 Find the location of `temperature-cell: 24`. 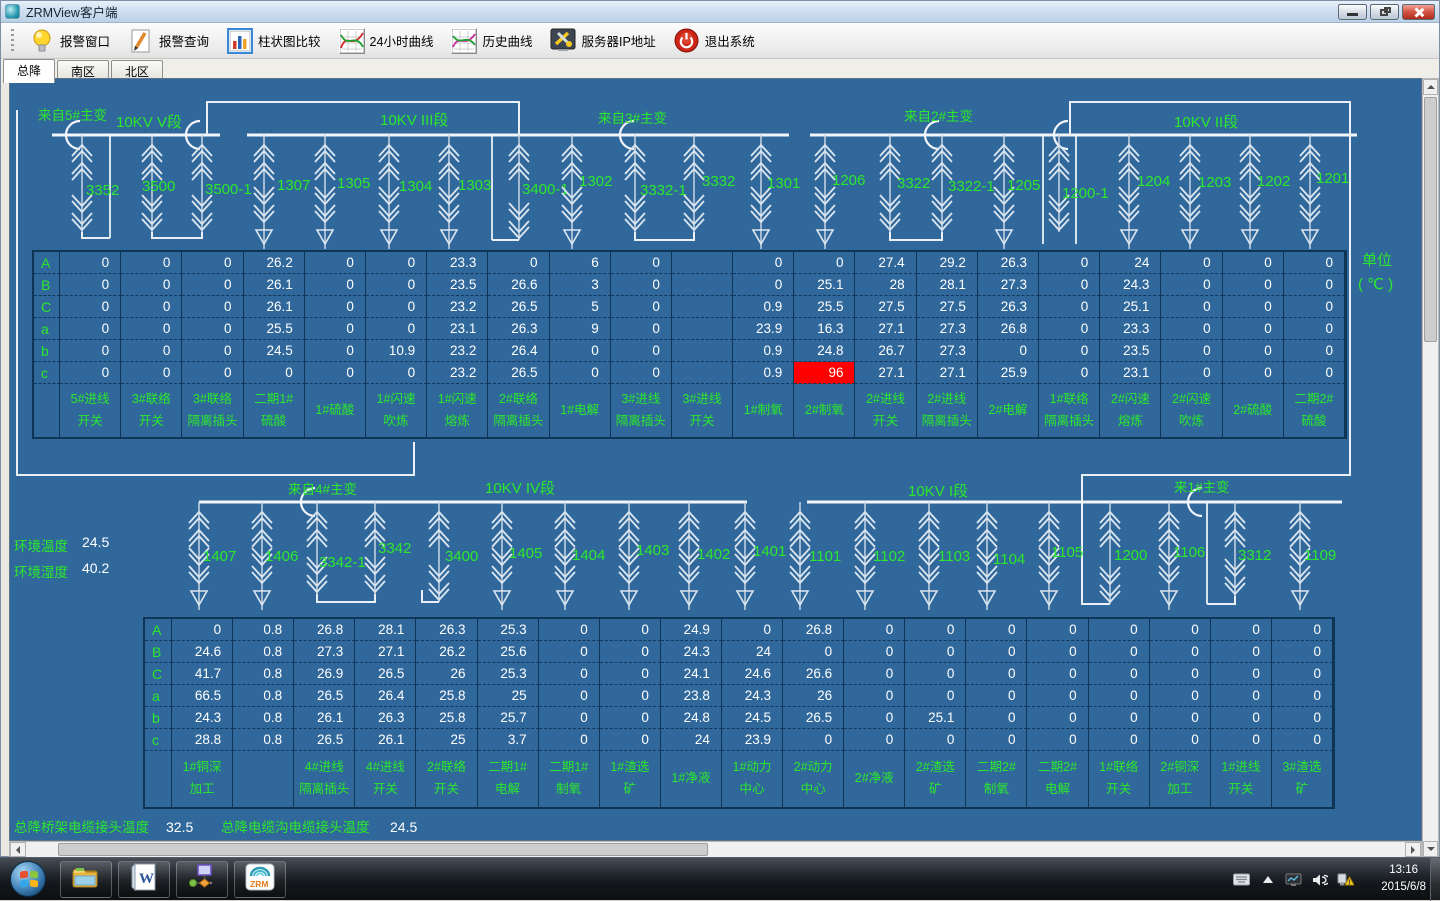

temperature-cell: 24 is located at coordinates (1131, 263).